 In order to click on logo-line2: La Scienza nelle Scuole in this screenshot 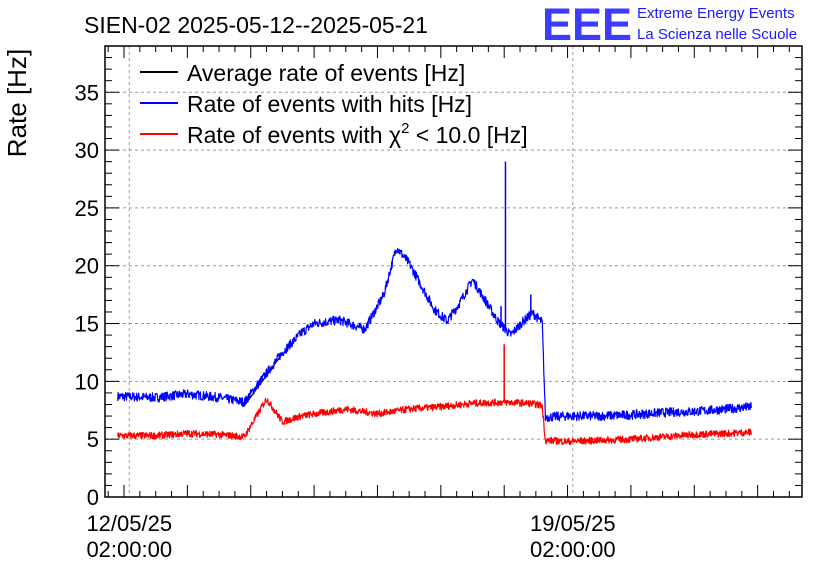, I will do `click(717, 34)`.